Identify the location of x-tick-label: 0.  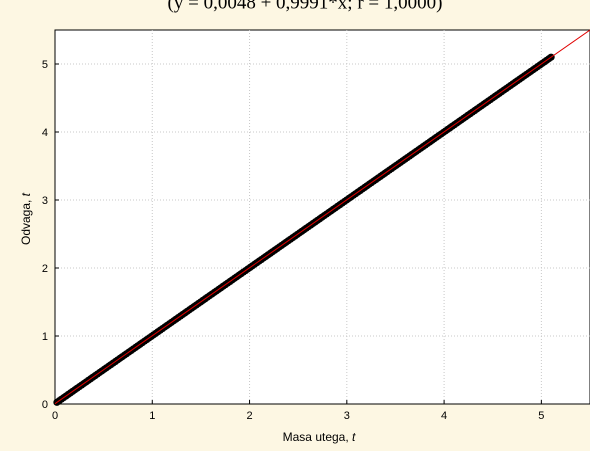
(55, 416).